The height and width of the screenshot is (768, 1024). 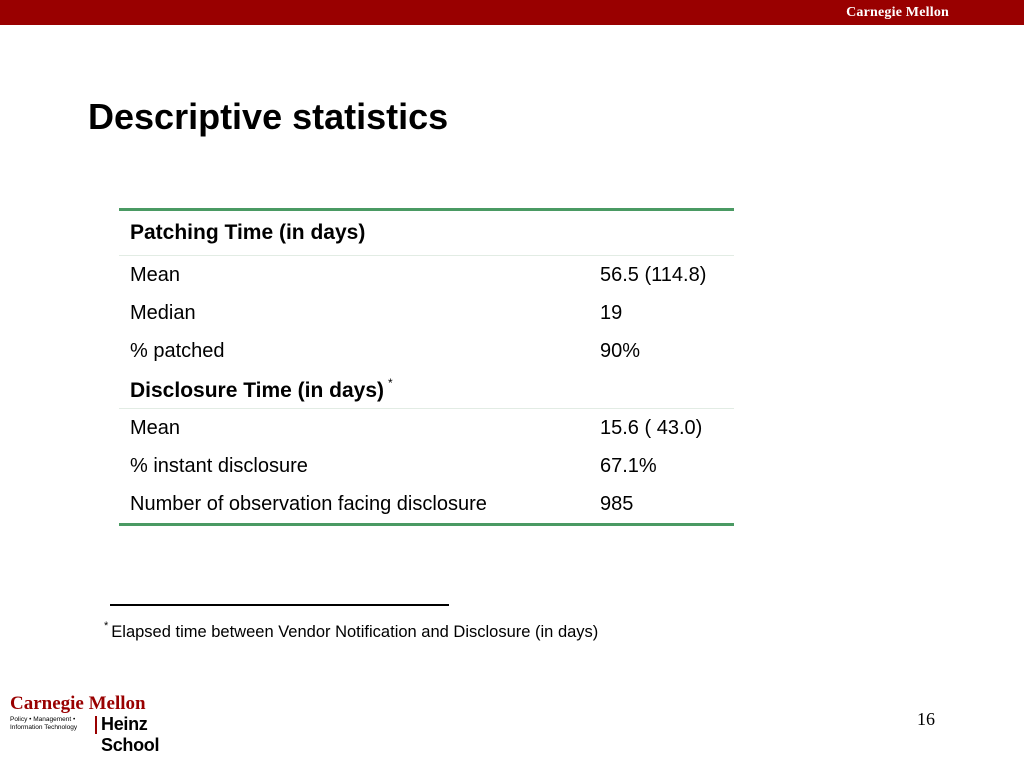 What do you see at coordinates (78, 703) in the screenshot?
I see `logo-cmu-text: Carnegie Mellon` at bounding box center [78, 703].